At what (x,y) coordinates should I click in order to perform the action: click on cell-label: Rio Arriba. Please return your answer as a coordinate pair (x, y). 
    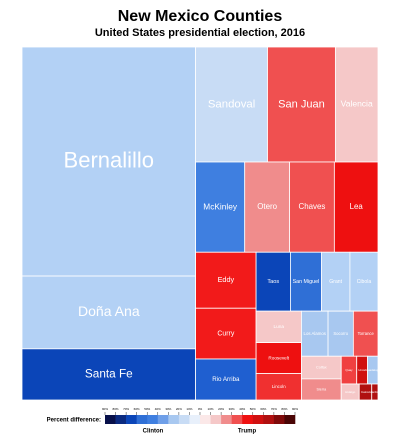
    Looking at the image, I should click on (226, 379).